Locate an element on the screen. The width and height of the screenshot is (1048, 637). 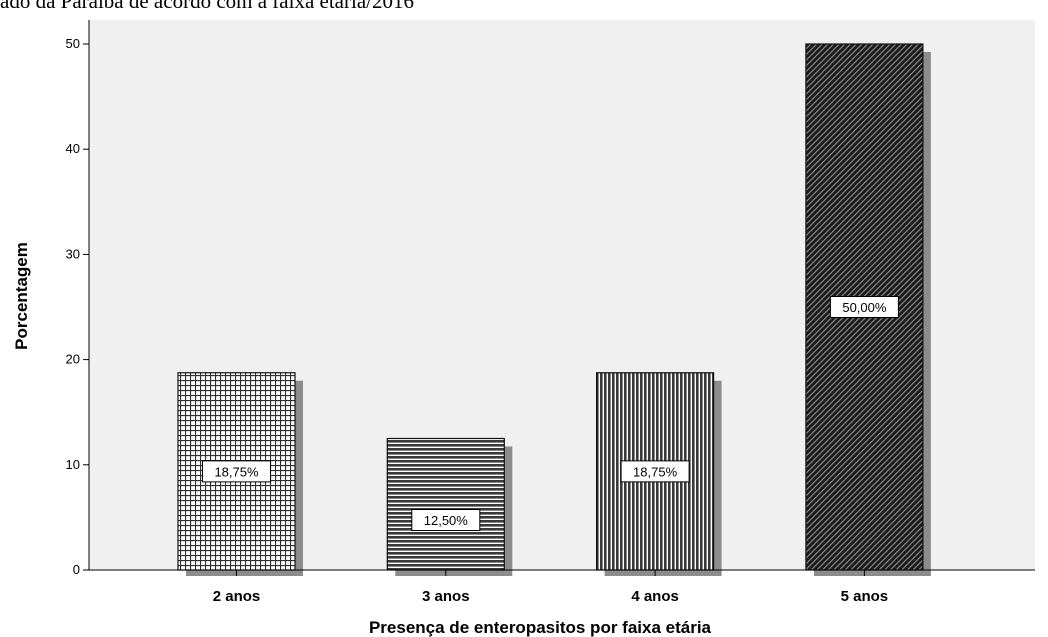
x-tick-label: 5 anos is located at coordinates (865, 596).